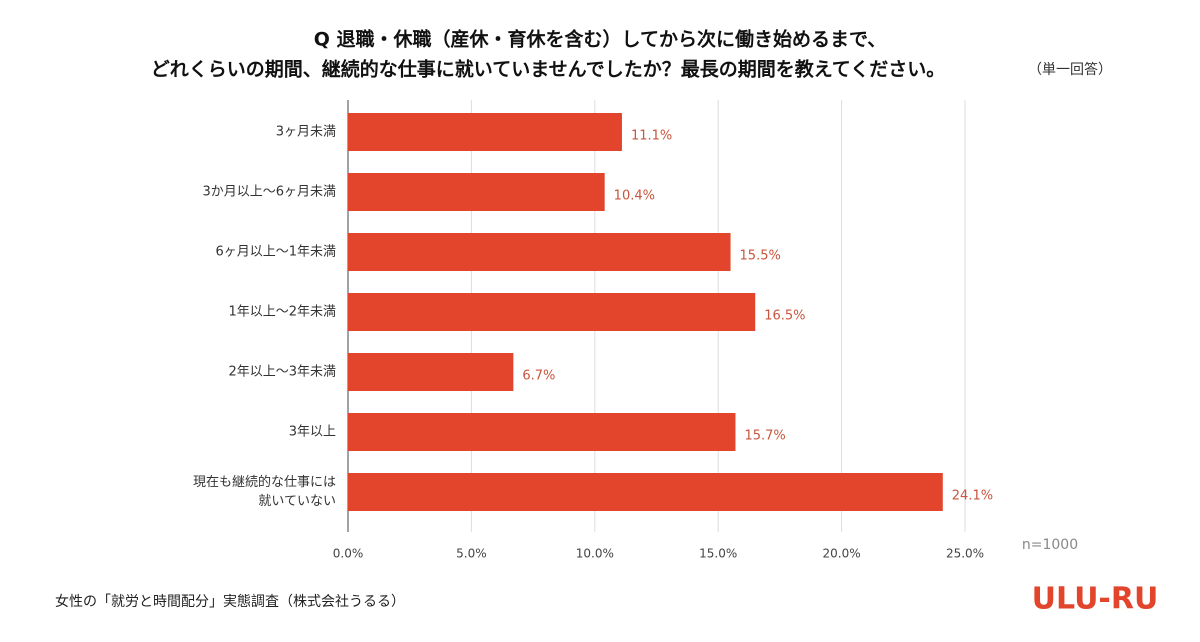 The height and width of the screenshot is (642, 1200). I want to click on data-label: 16.5%, so click(784, 316).